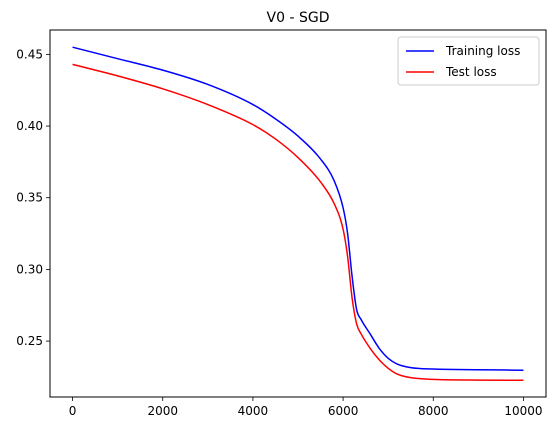 This screenshot has width=556, height=435. Describe the element at coordinates (298, 18) in the screenshot. I see `chart-title: V0 - SGD` at that location.